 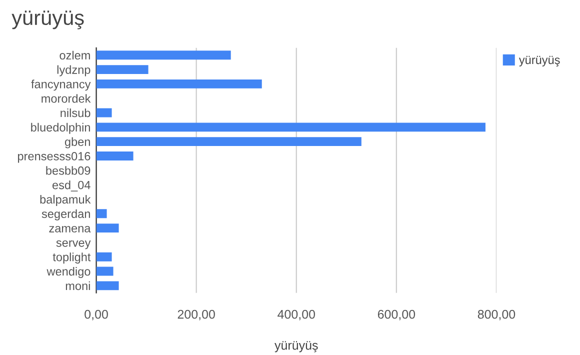 What do you see at coordinates (539, 61) in the screenshot?
I see `legend-label: yürüyüş` at bounding box center [539, 61].